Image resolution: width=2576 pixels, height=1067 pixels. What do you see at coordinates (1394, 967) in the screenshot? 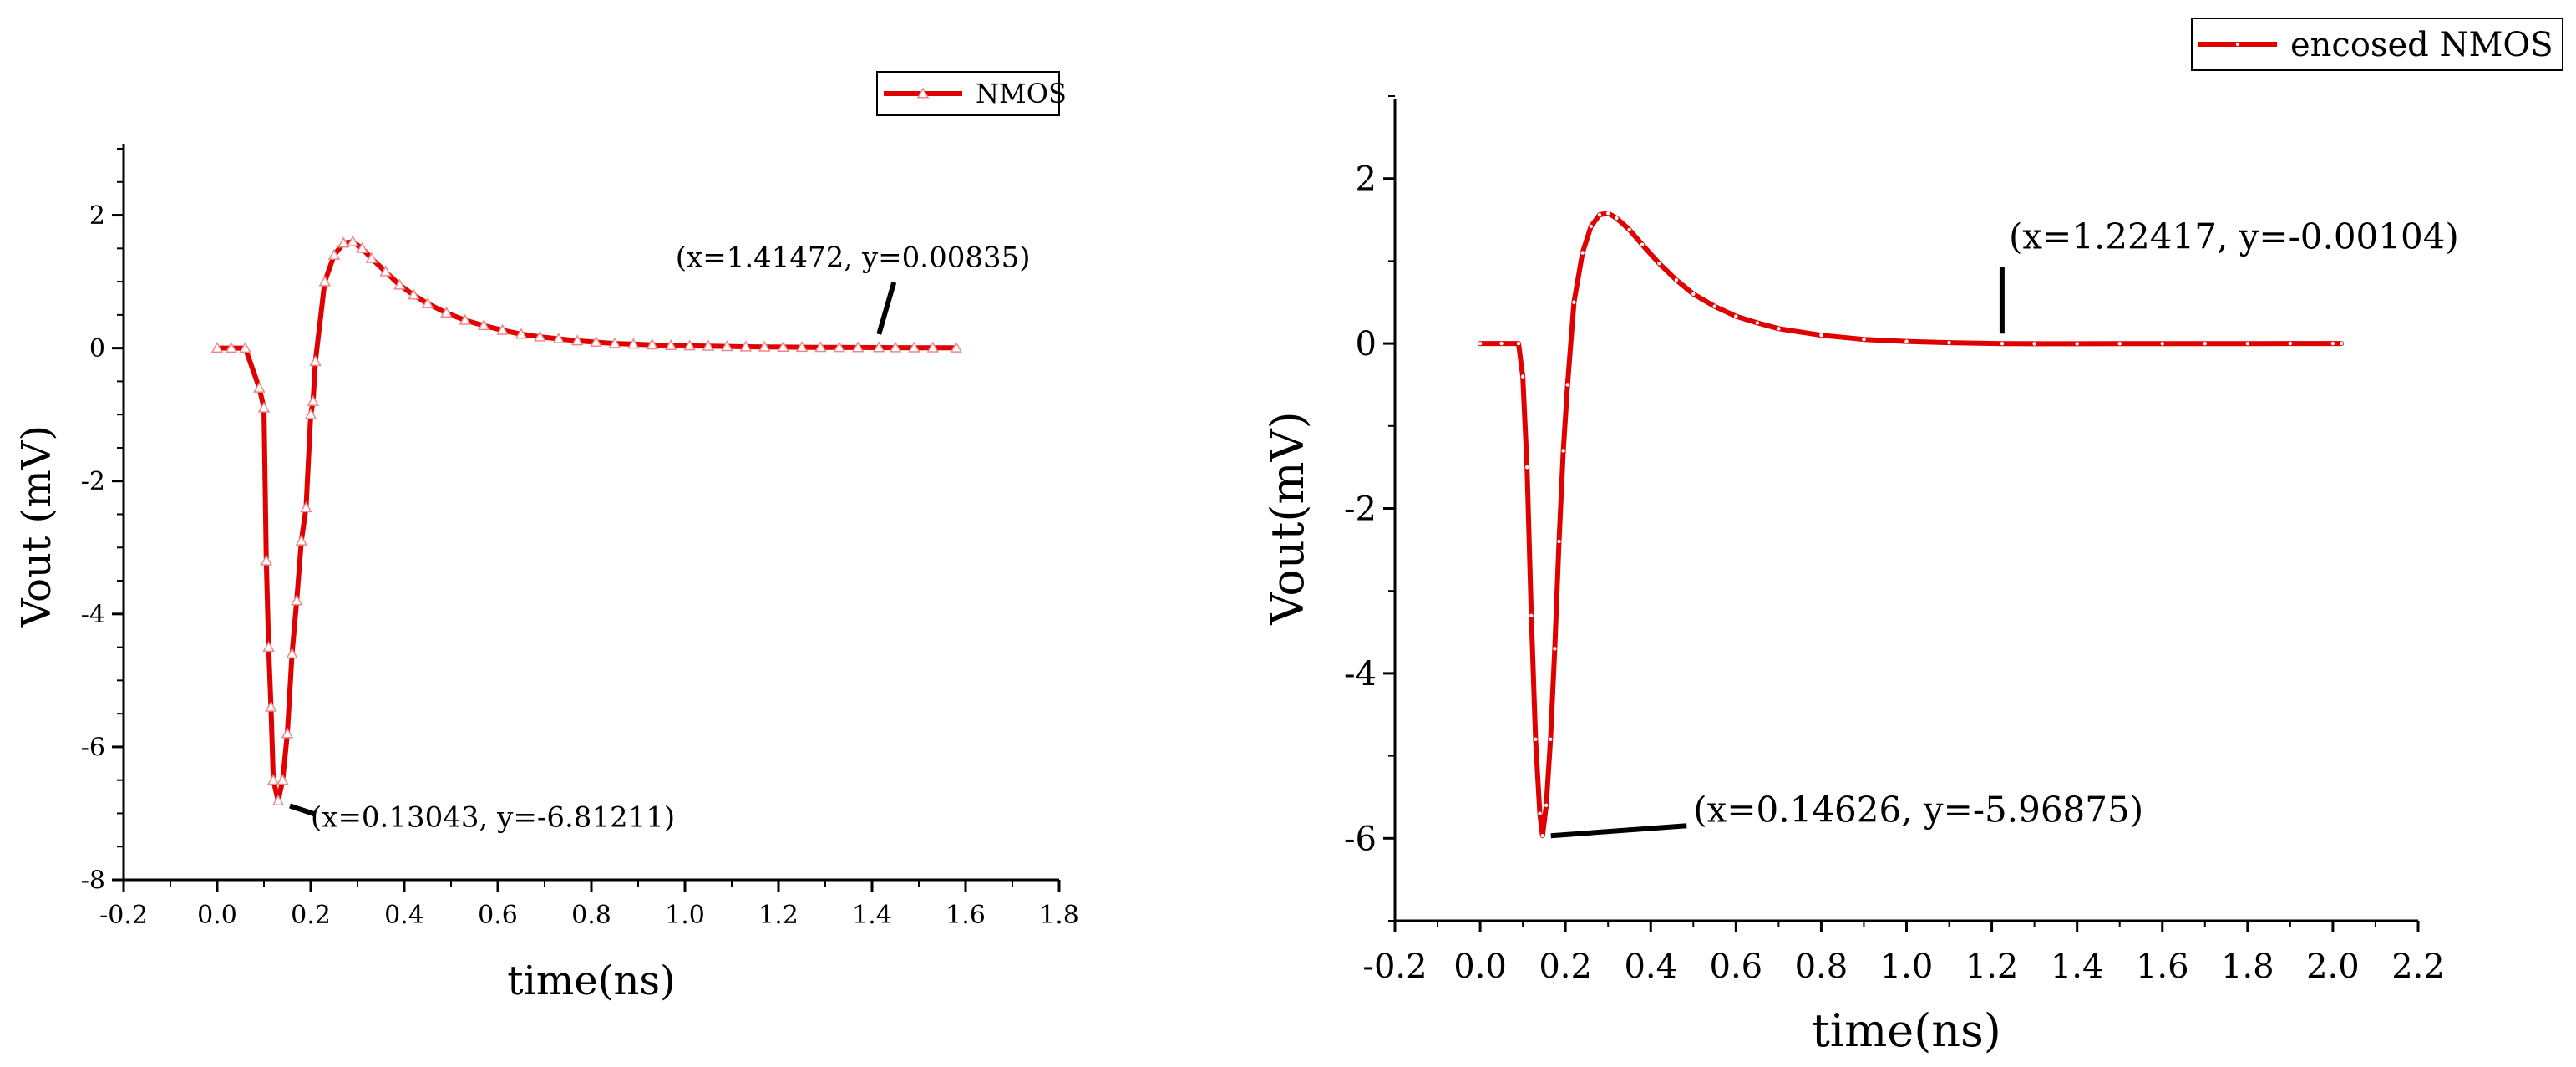
I see `x-tick-label: -0.2` at bounding box center [1394, 967].